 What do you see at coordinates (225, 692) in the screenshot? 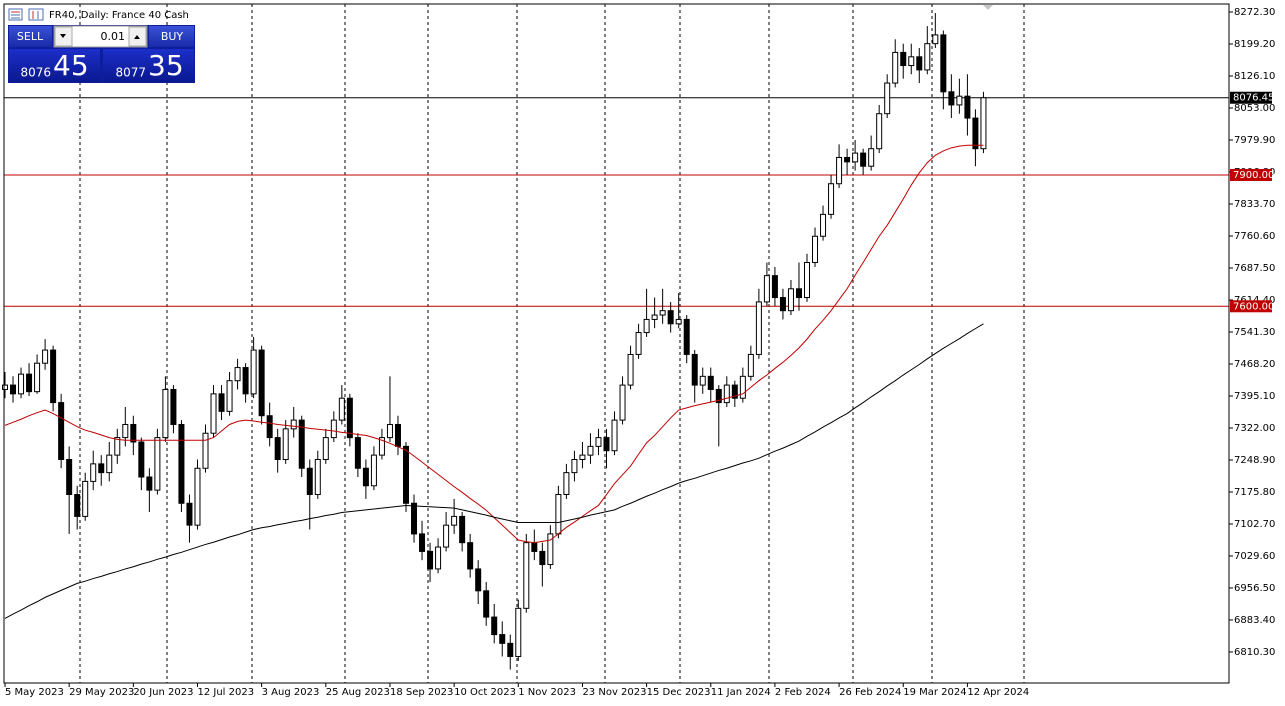
I see `x-tick-label: 12 Jul 2023` at bounding box center [225, 692].